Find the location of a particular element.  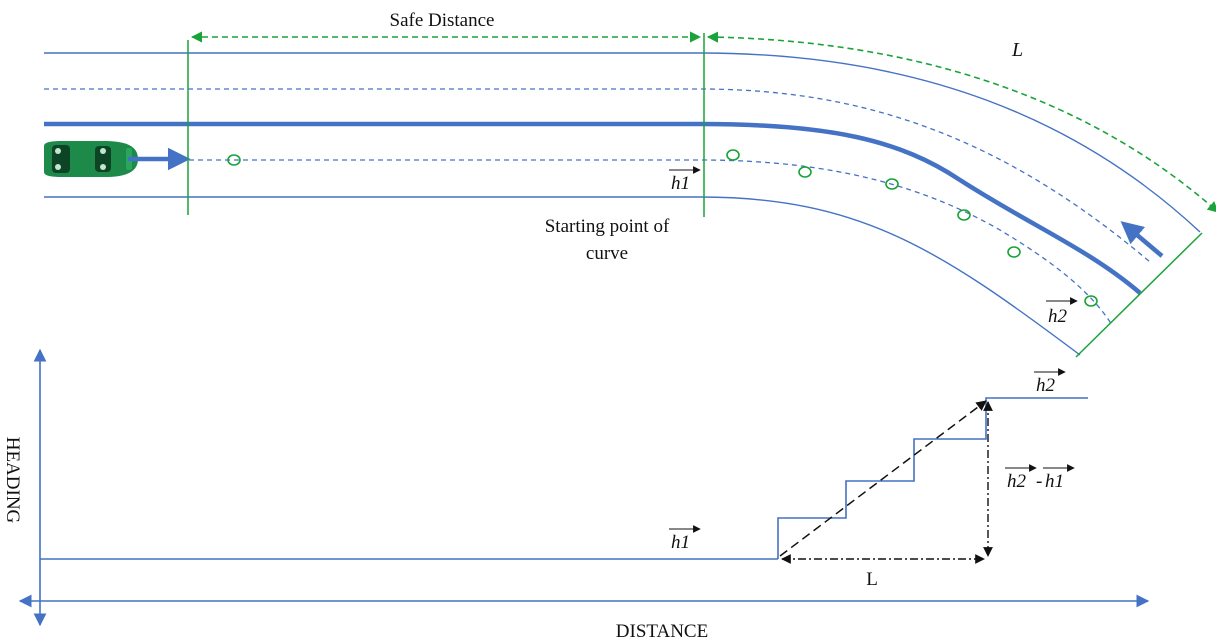

h2-vector-label-top: h2 is located at coordinates (1062, 312).